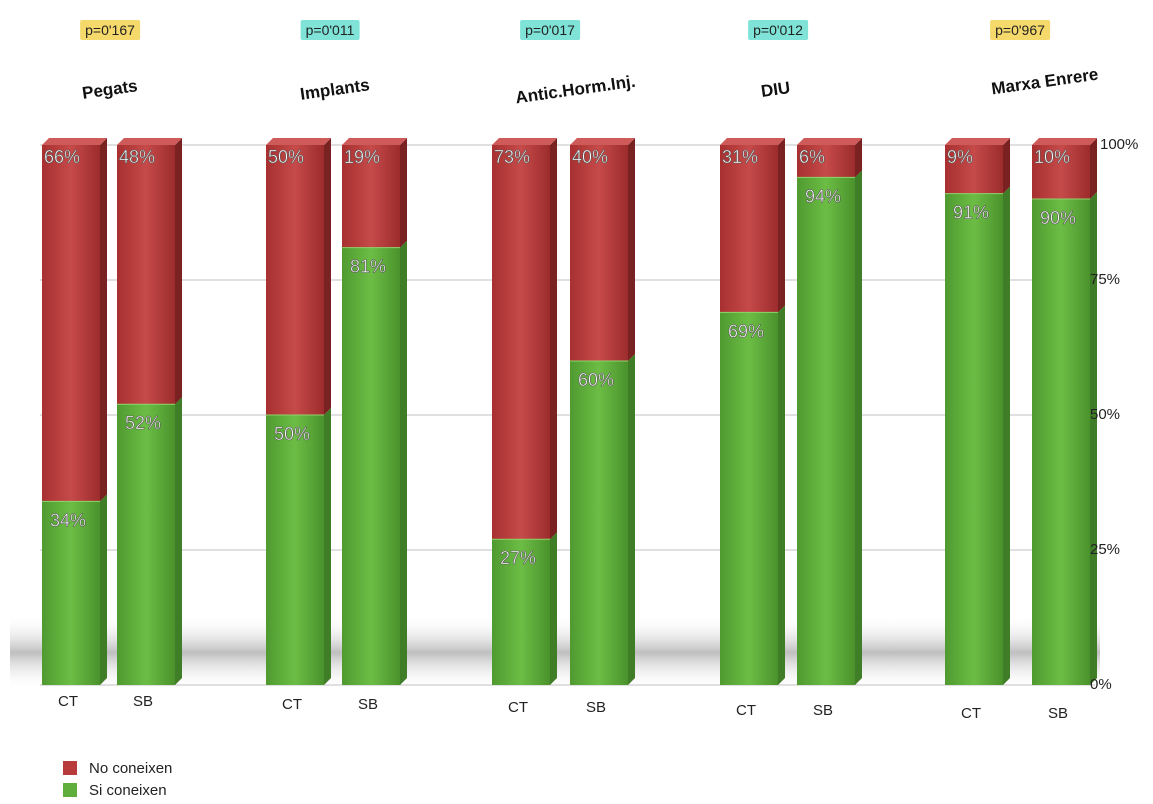 The width and height of the screenshot is (1153, 804). What do you see at coordinates (1052, 157) in the screenshot?
I see `data-label-no: 10%` at bounding box center [1052, 157].